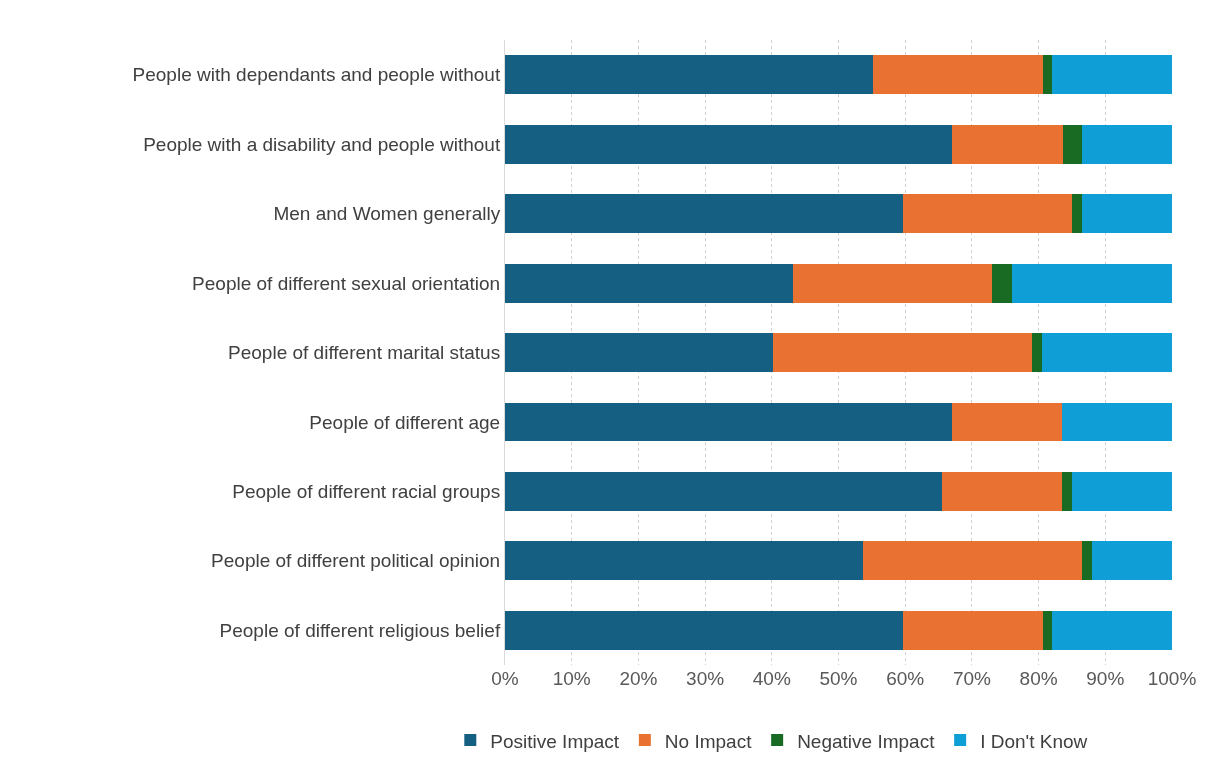  What do you see at coordinates (866, 741) in the screenshot?
I see `legend-label: Negative Impact` at bounding box center [866, 741].